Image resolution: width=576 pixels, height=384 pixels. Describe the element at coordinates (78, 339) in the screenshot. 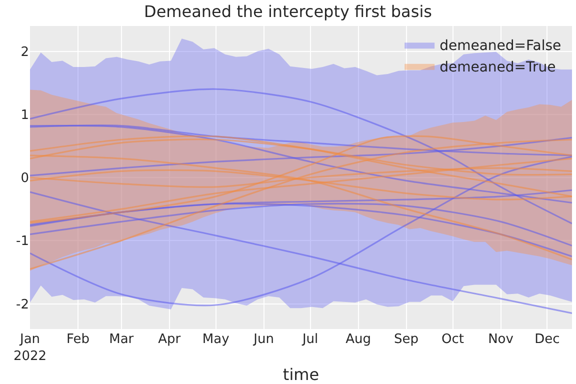

I see `x-tick-label: Feb` at that location.